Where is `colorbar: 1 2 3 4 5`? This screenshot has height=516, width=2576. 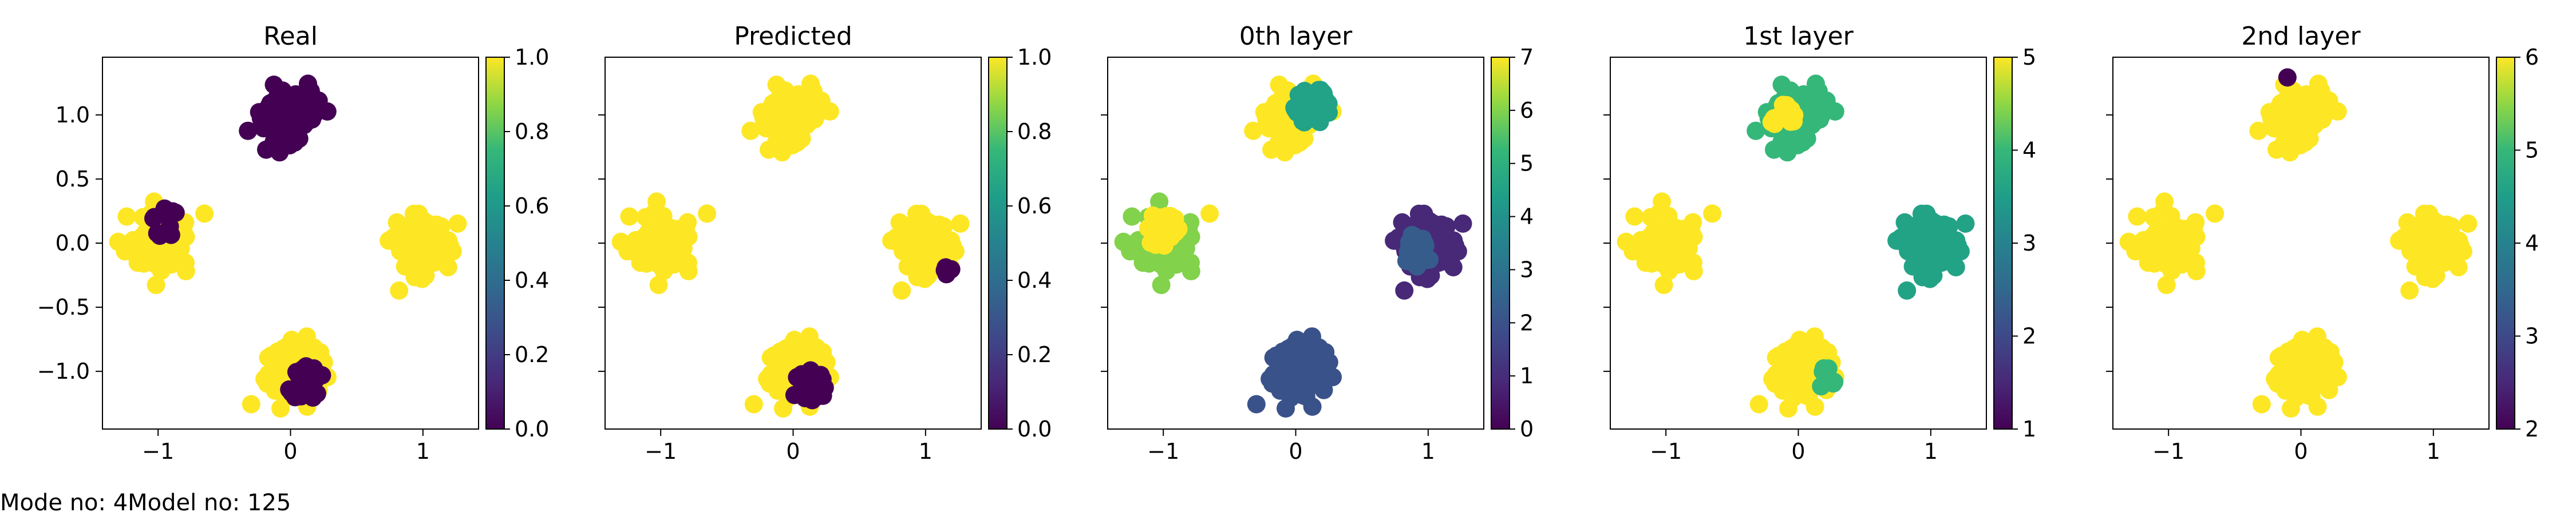 colorbar: 1 2 3 4 5 is located at coordinates (2014, 243).